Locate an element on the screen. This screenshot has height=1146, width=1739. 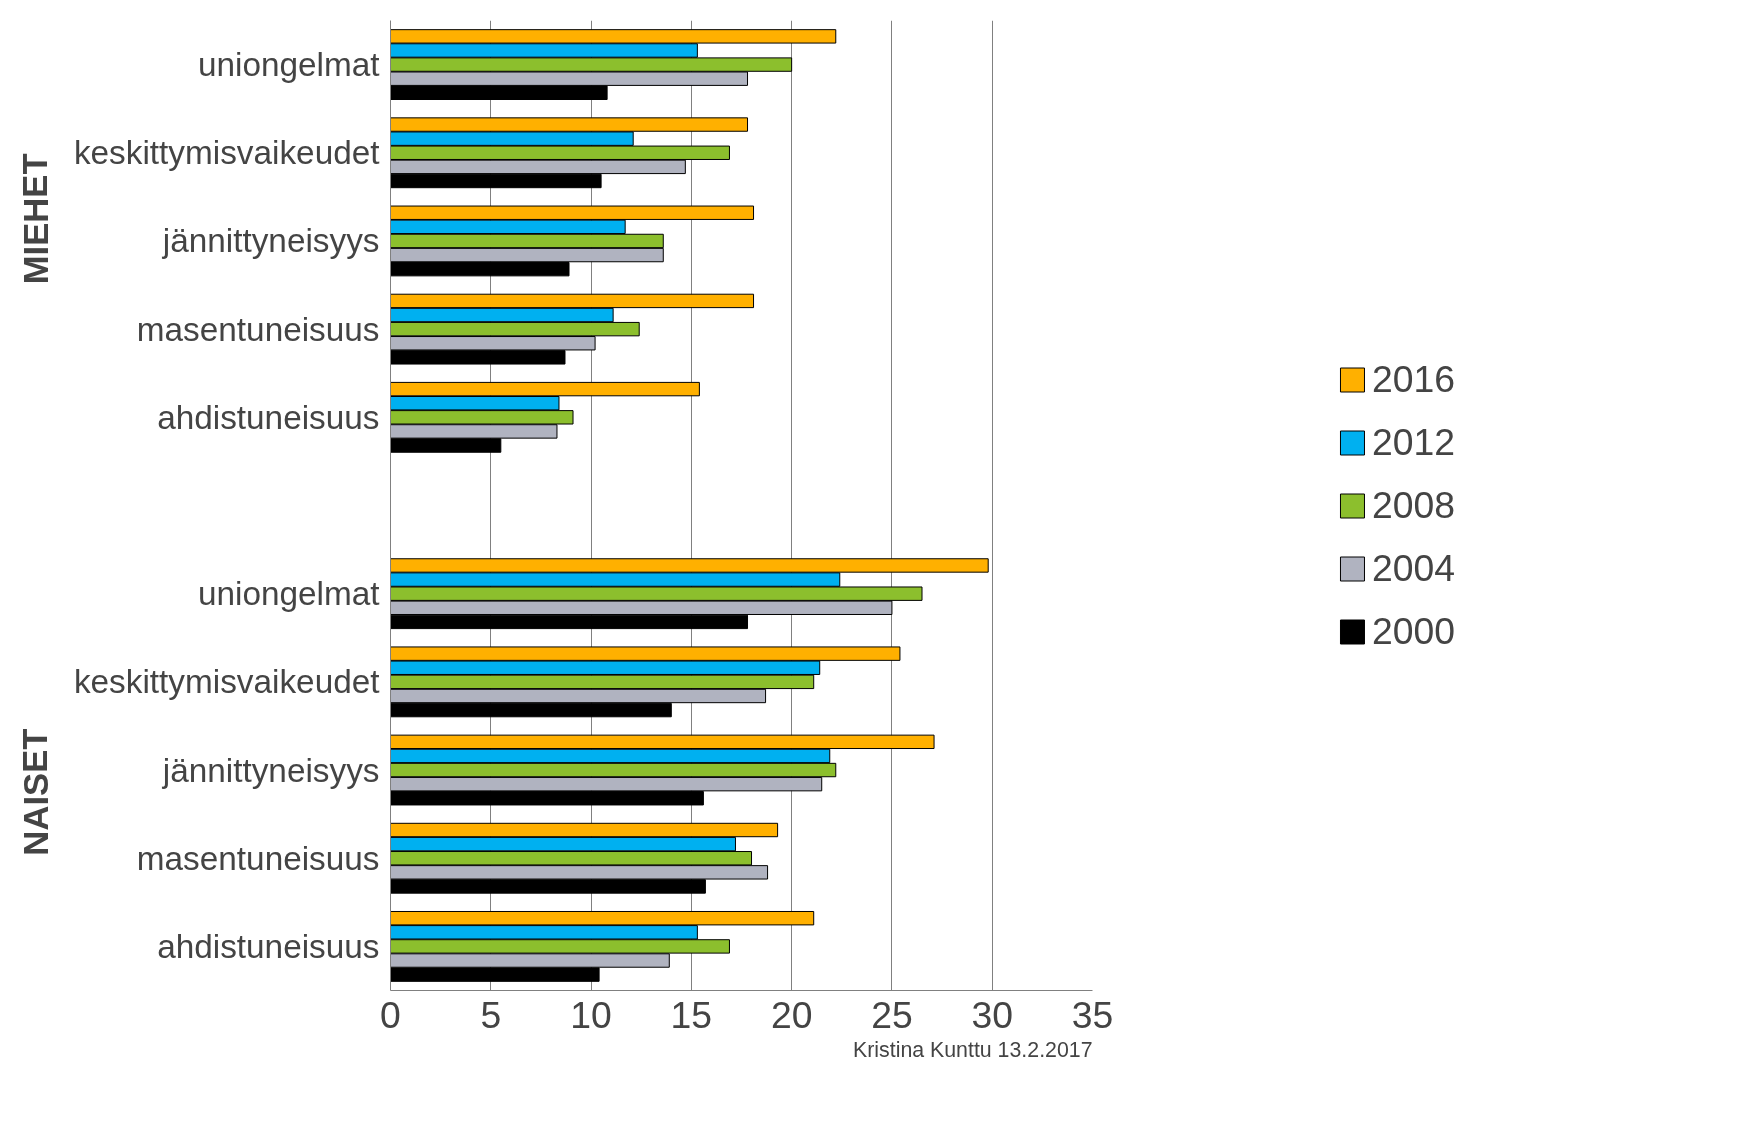
x-tick-label: 30 is located at coordinates (992, 1014).